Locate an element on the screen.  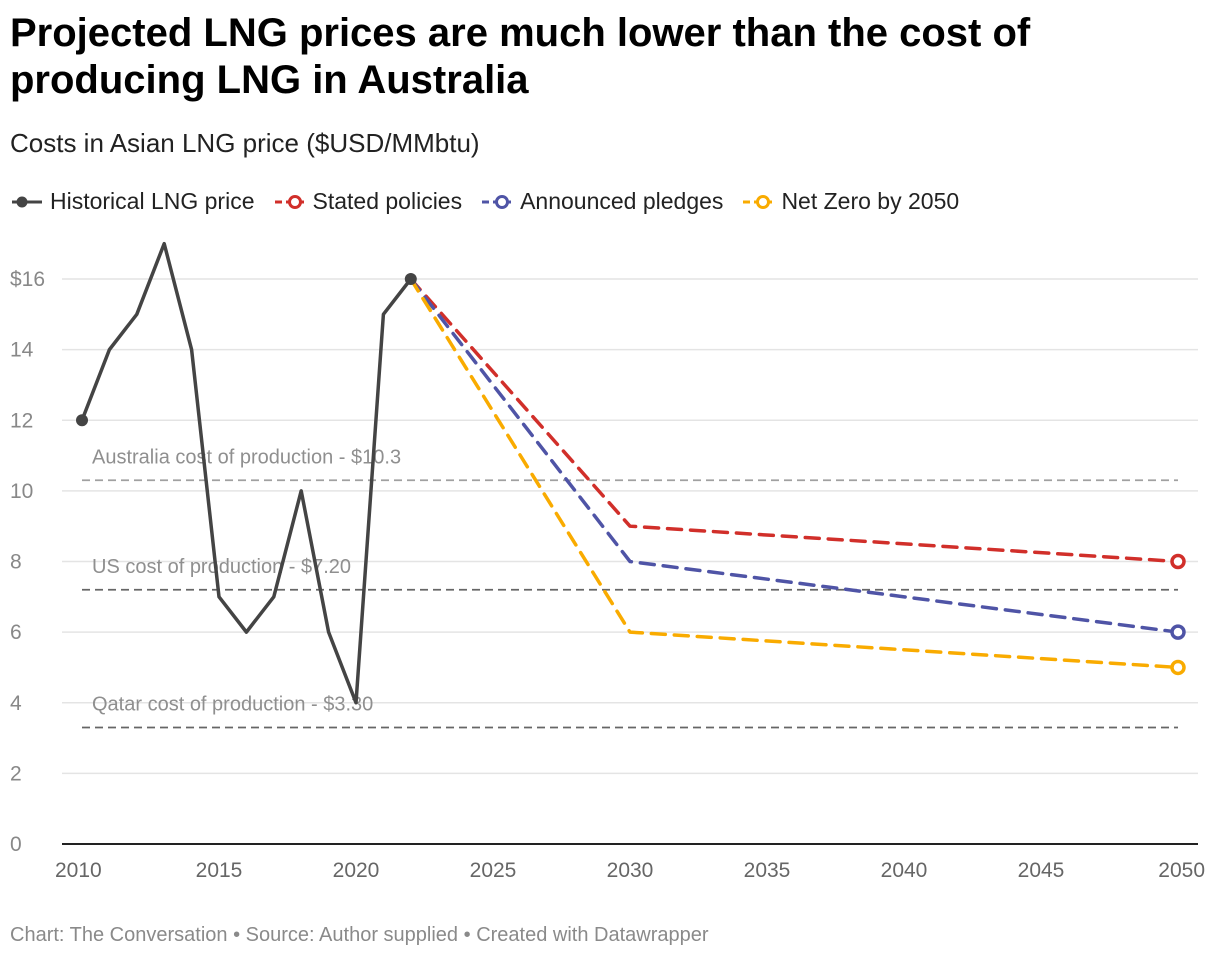
legend-item-netzero: Net Zero by 2050 is located at coordinates (850, 201).